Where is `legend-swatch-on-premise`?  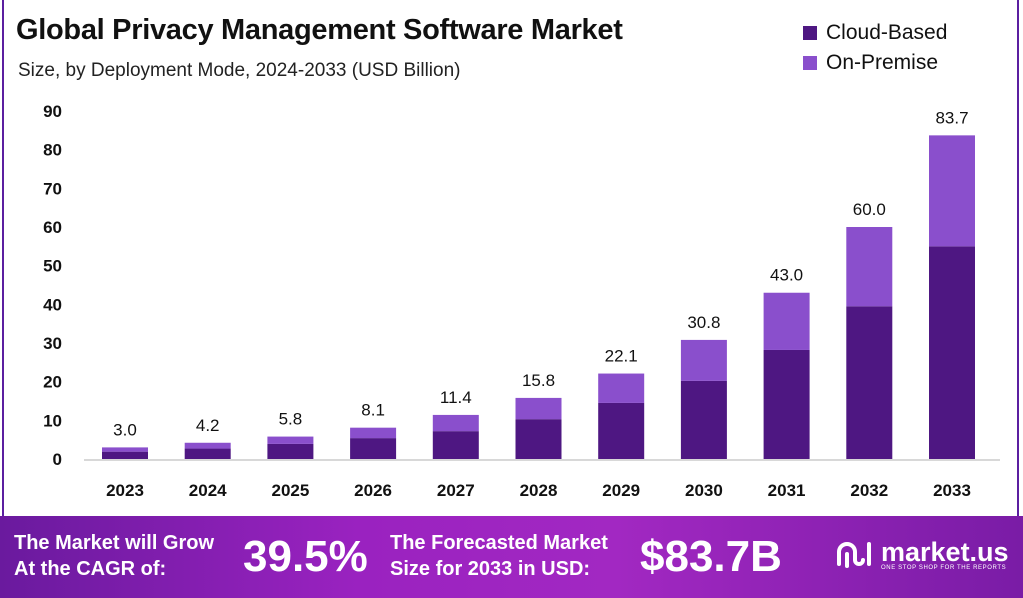
legend-swatch-on-premise is located at coordinates (810, 63).